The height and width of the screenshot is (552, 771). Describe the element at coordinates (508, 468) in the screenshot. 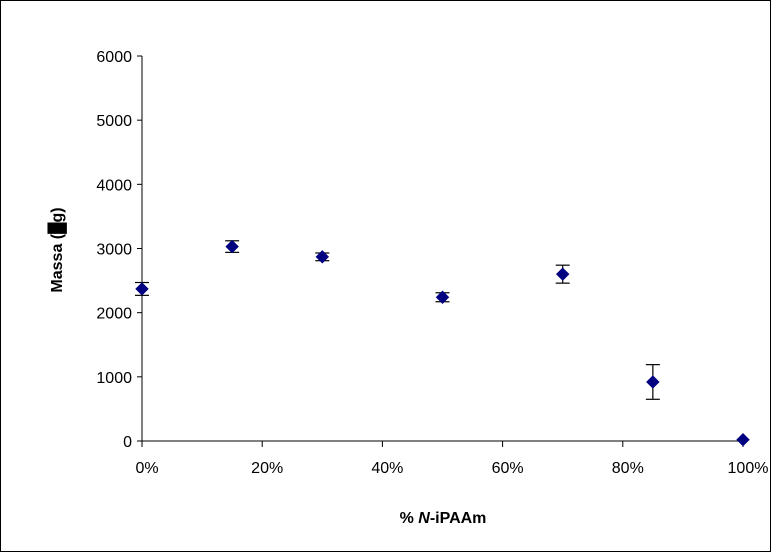

I see `x-tick-label: 60%` at that location.